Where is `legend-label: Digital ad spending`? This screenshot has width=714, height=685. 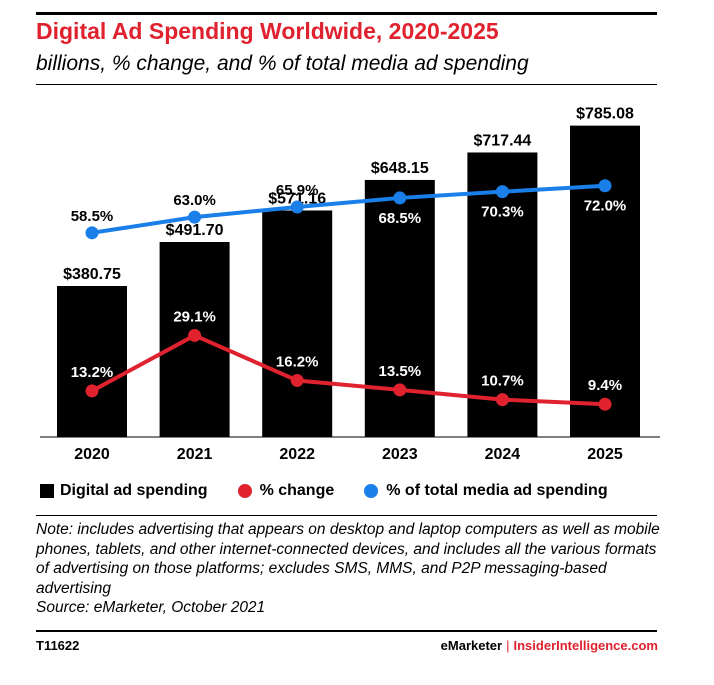 legend-label: Digital ad spending is located at coordinates (134, 490).